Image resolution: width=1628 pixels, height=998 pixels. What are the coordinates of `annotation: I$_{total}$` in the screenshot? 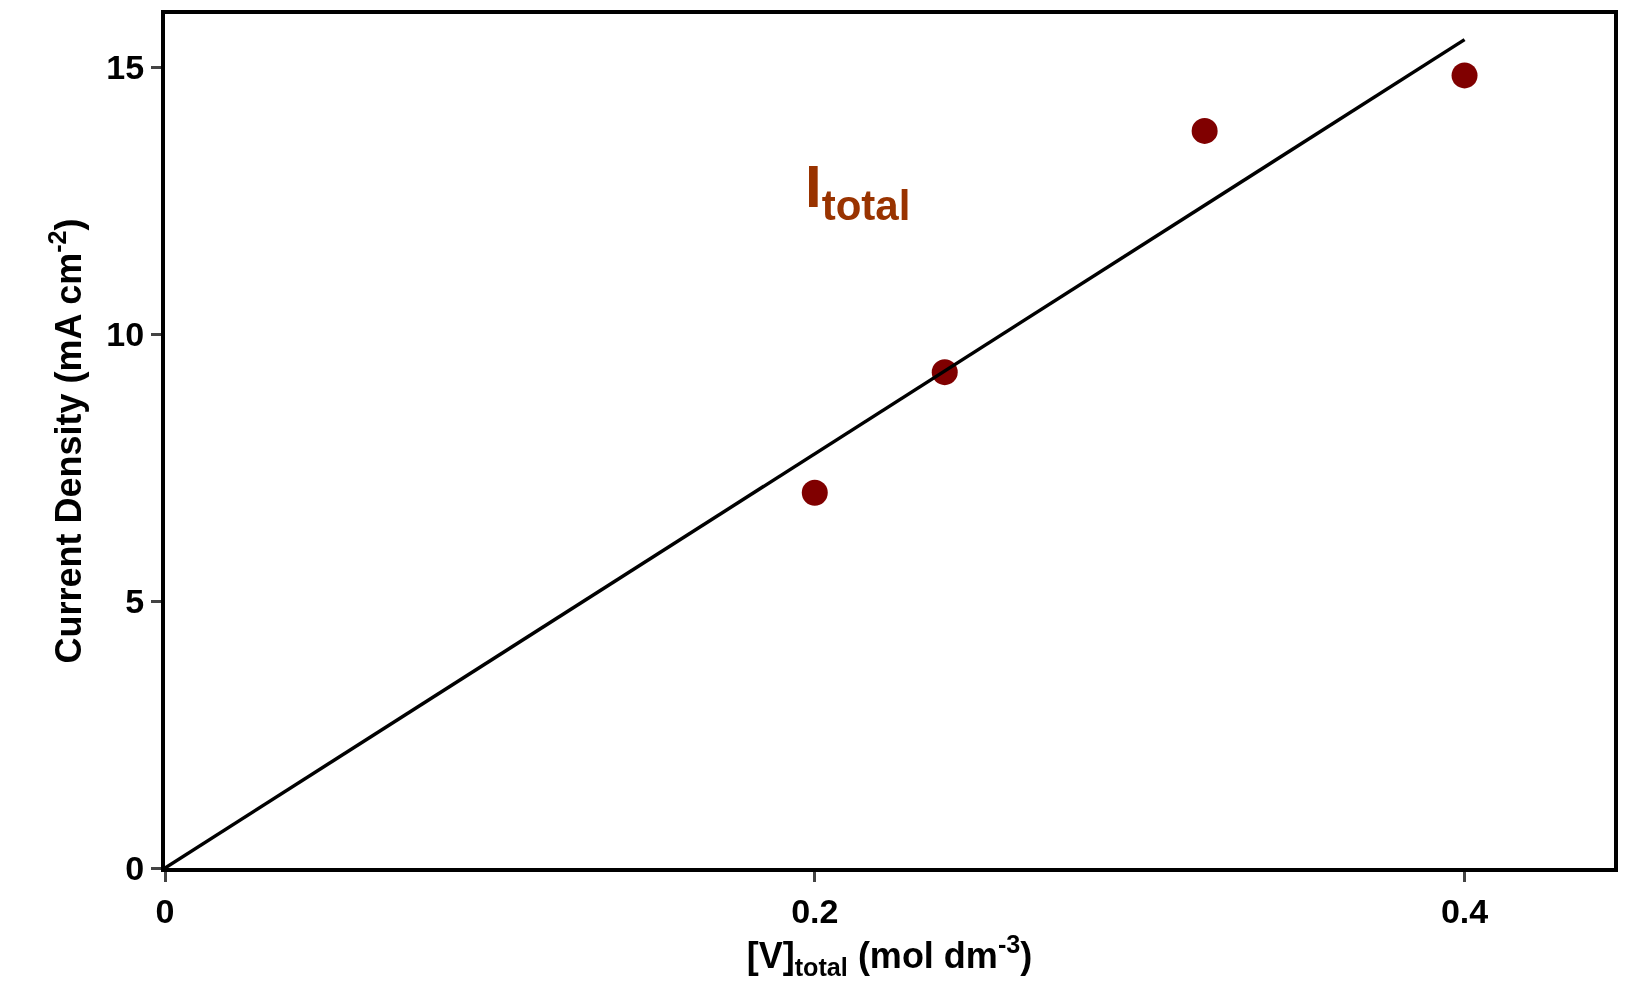 It's located at (858, 191).